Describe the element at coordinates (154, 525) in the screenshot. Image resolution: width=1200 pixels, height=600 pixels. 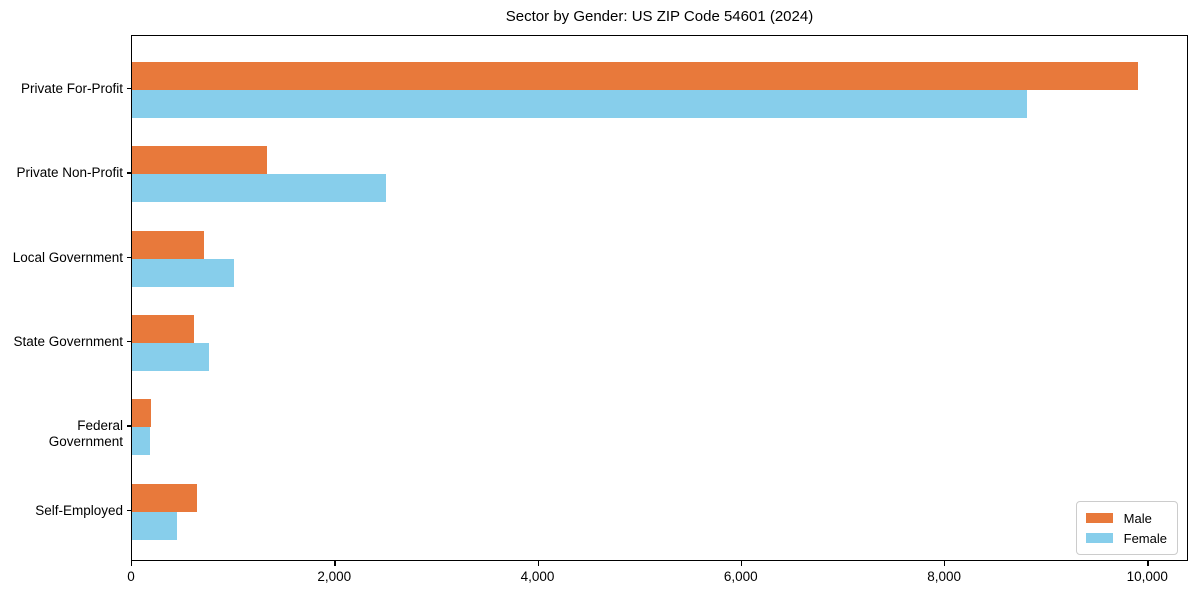
I see `bar-female-self-employed` at that location.